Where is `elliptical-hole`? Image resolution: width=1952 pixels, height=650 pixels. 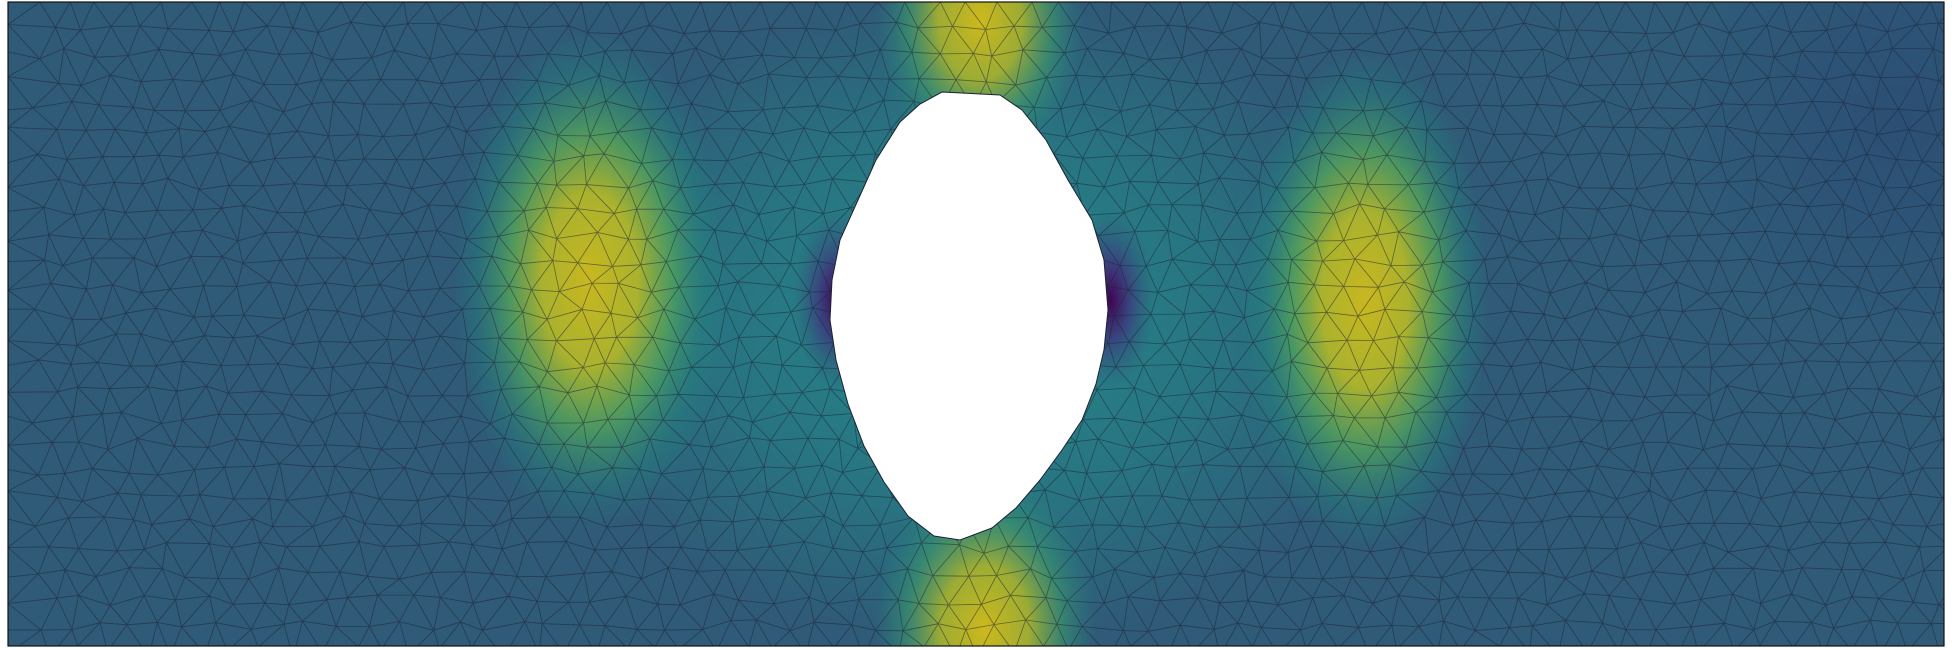 elliptical-hole is located at coordinates (969, 316).